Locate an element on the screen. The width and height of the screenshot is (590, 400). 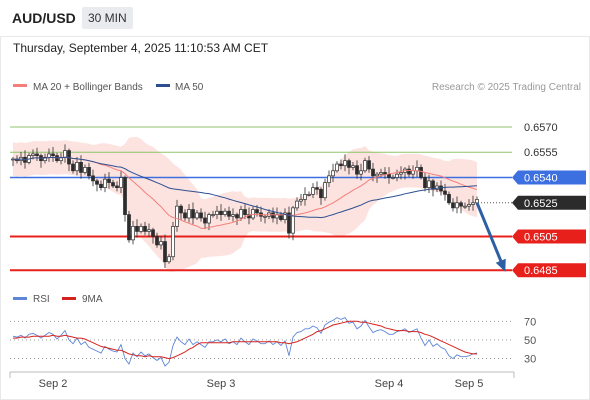
timeframe-button: 30 MIN is located at coordinates (107, 18).